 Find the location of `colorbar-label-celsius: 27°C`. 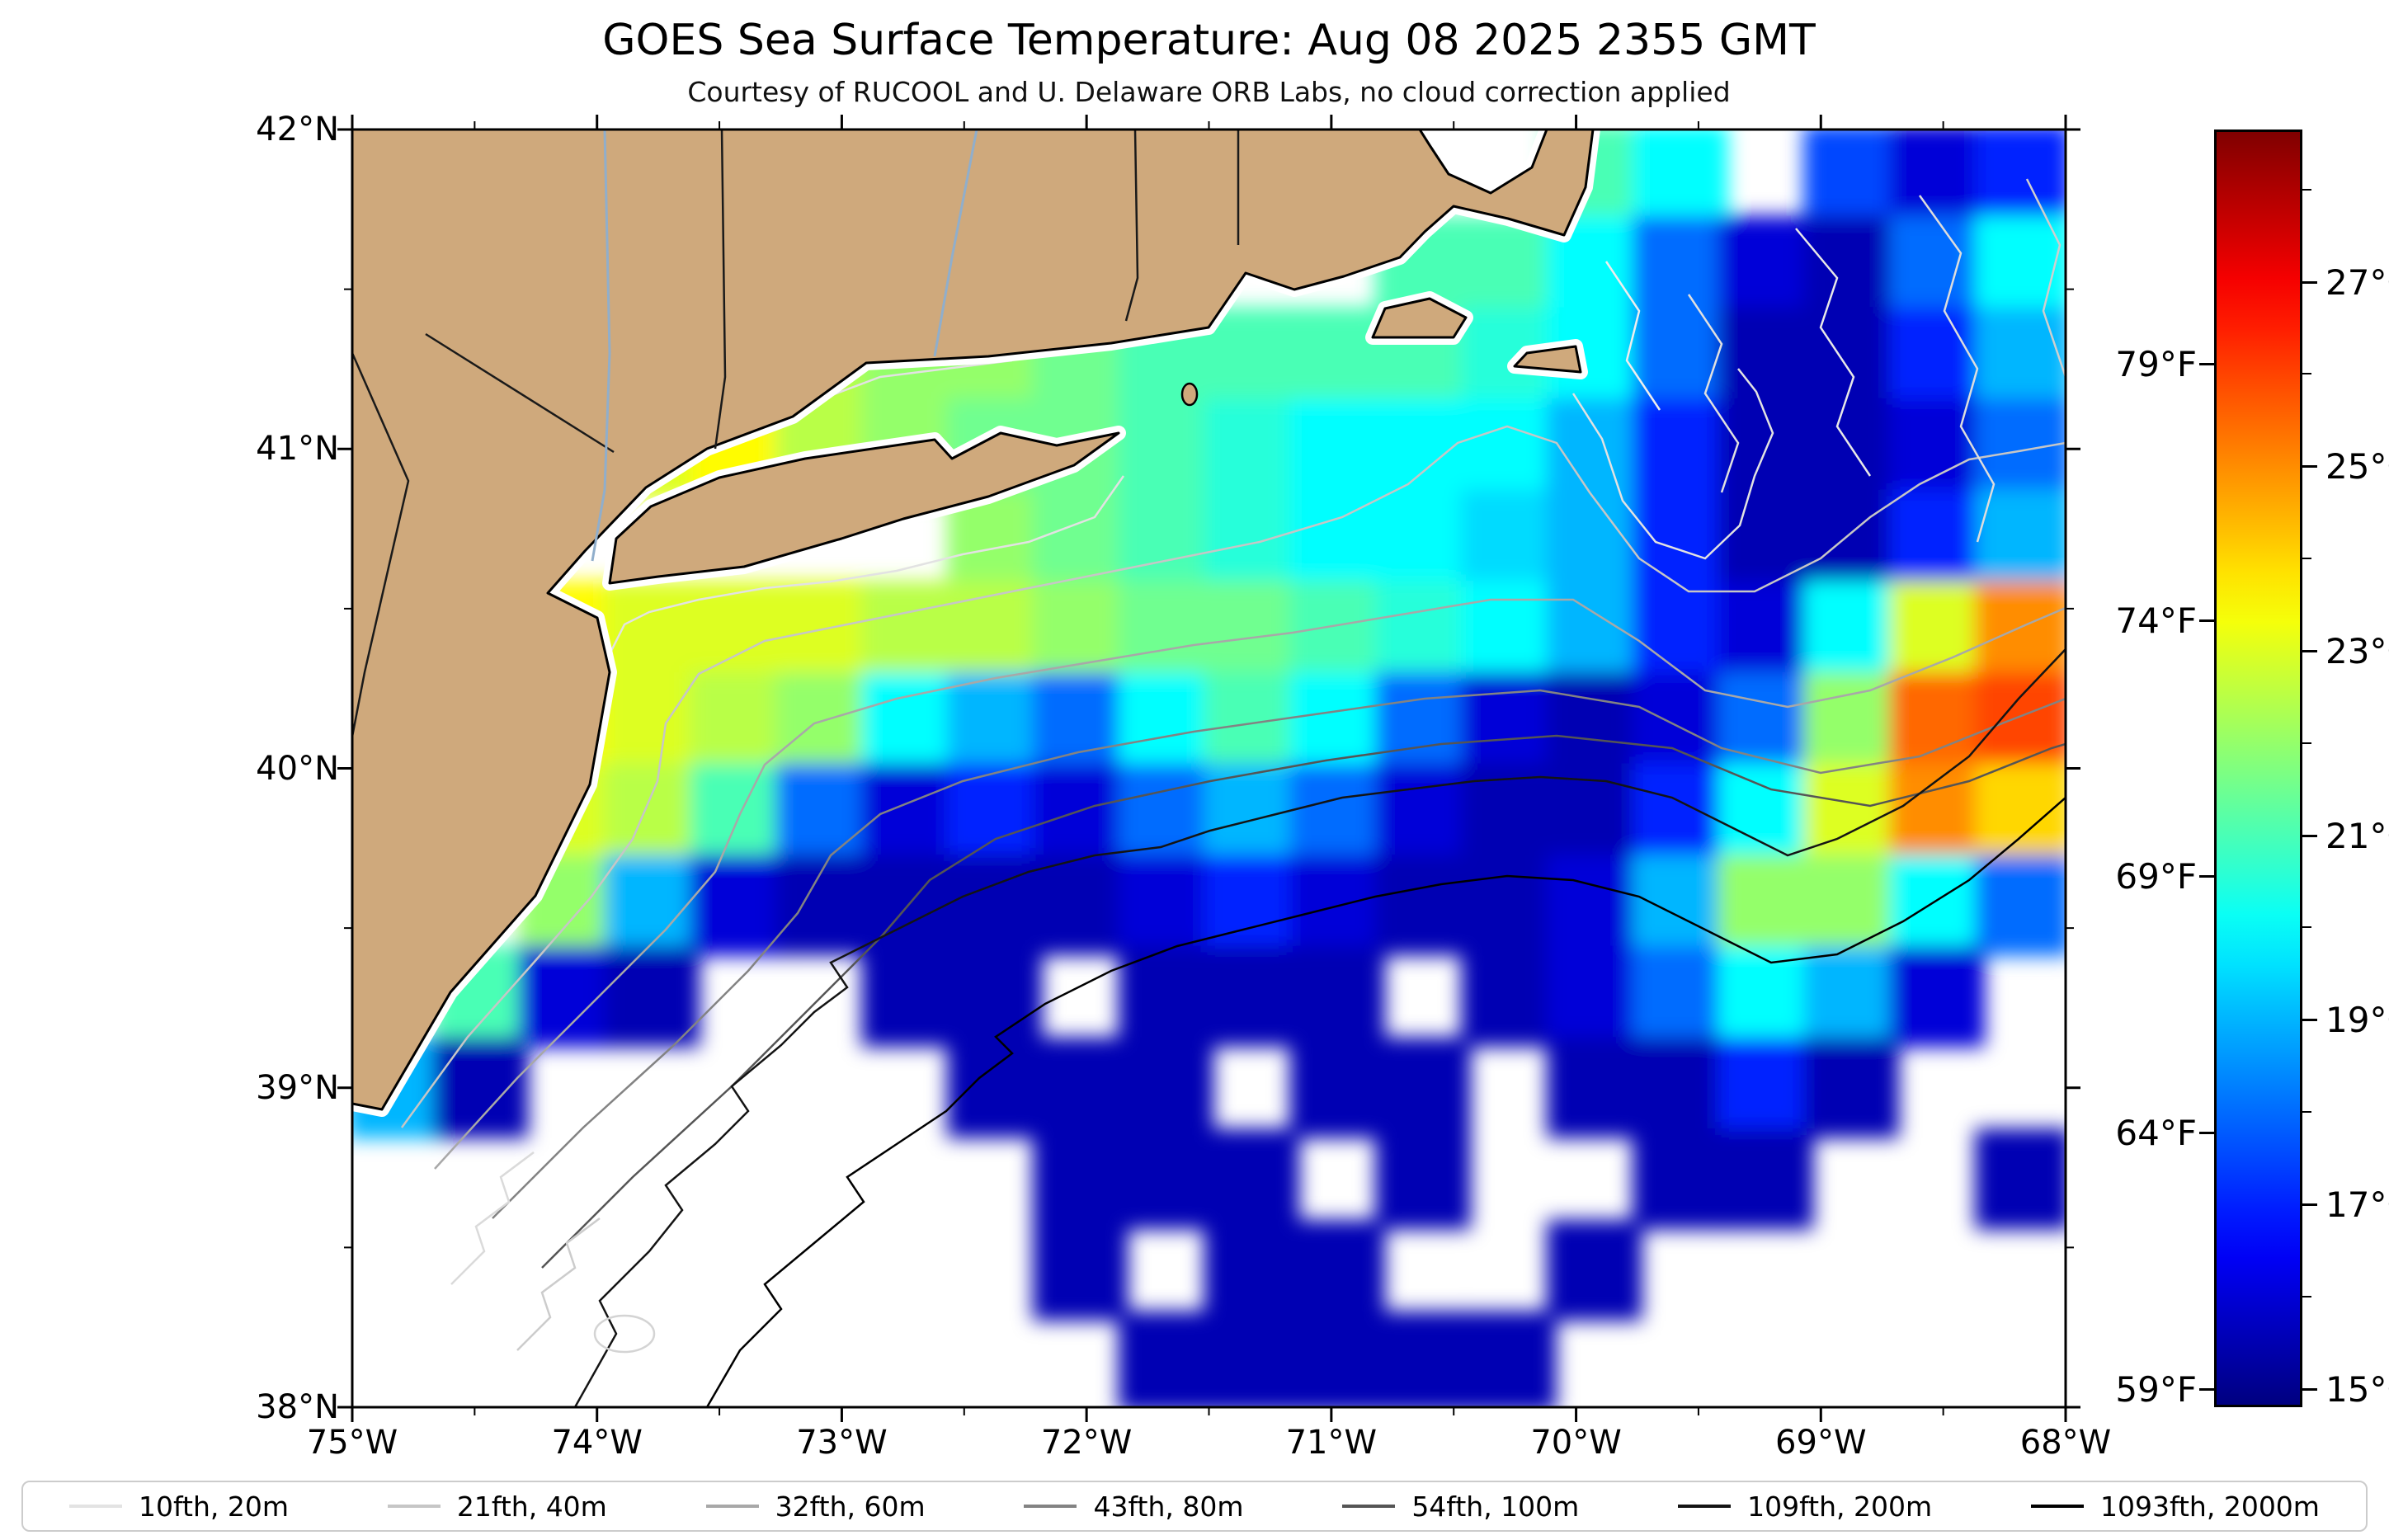

colorbar-label-celsius: 27°C is located at coordinates (2357, 282).